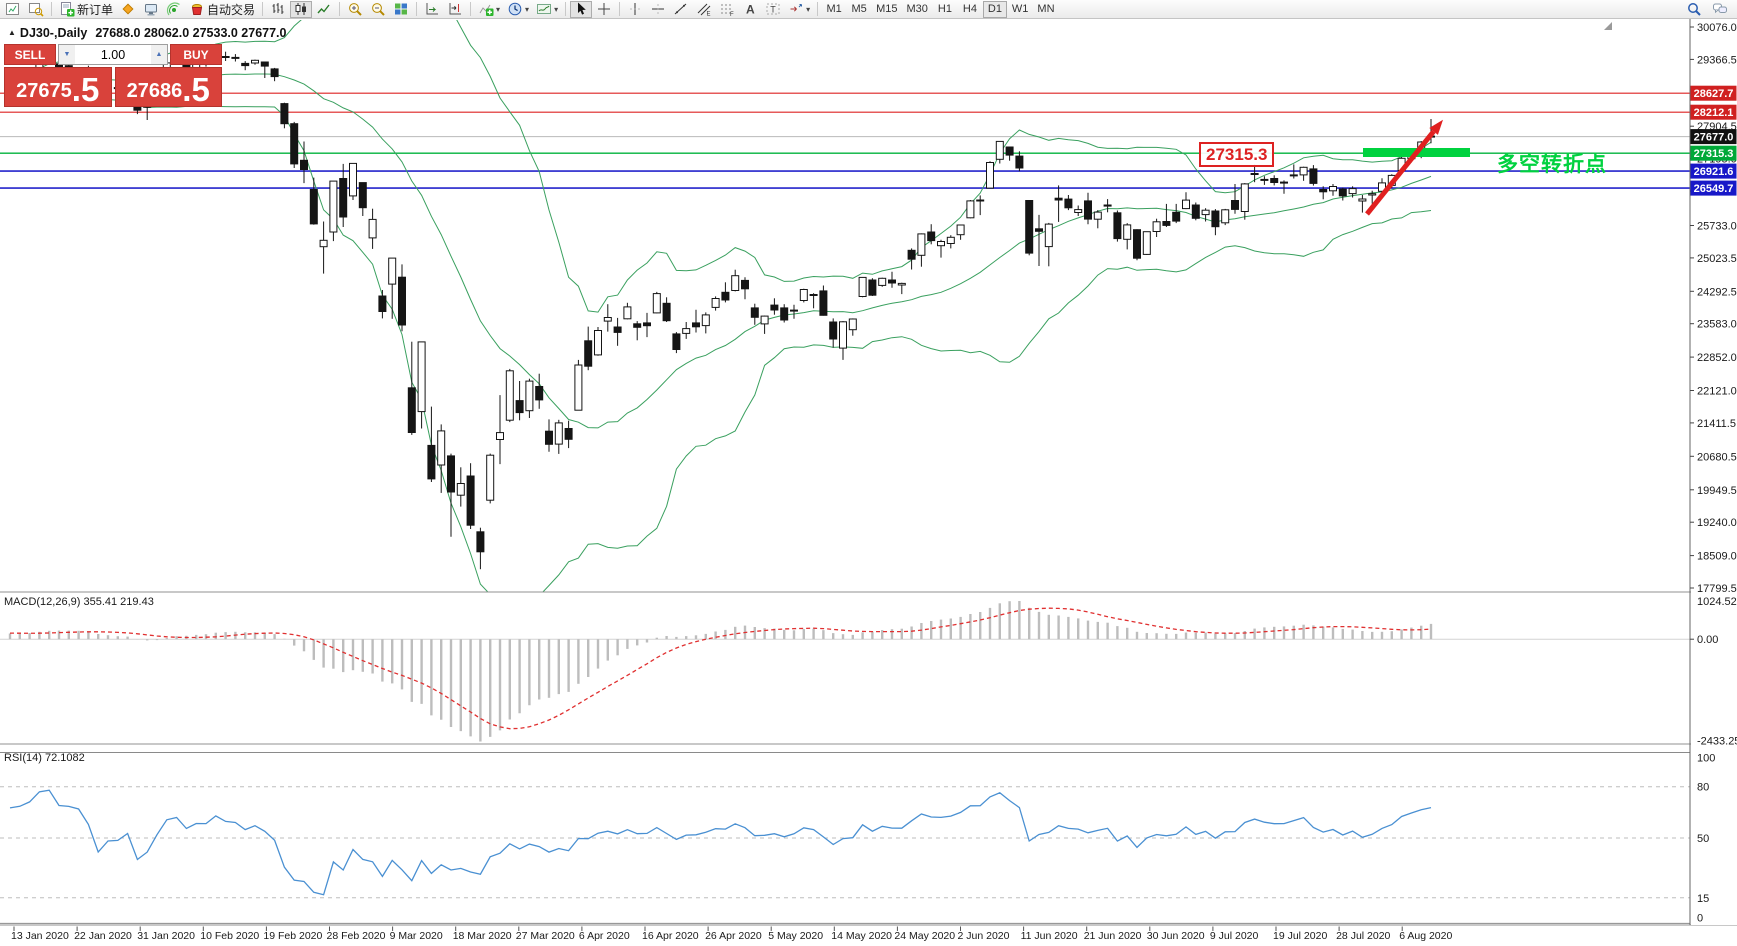  I want to click on chart-shift-button, so click(455, 9).